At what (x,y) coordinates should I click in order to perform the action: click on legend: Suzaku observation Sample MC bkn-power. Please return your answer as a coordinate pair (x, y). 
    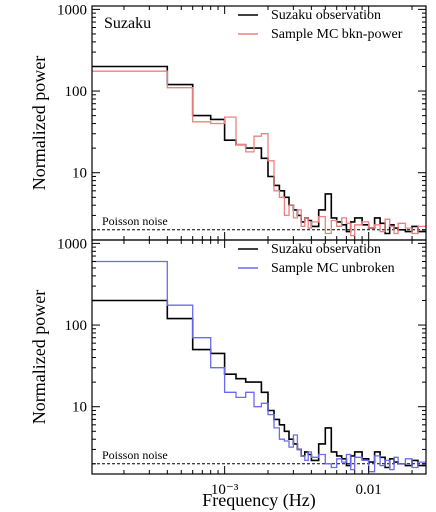
    Looking at the image, I should click on (320, 25).